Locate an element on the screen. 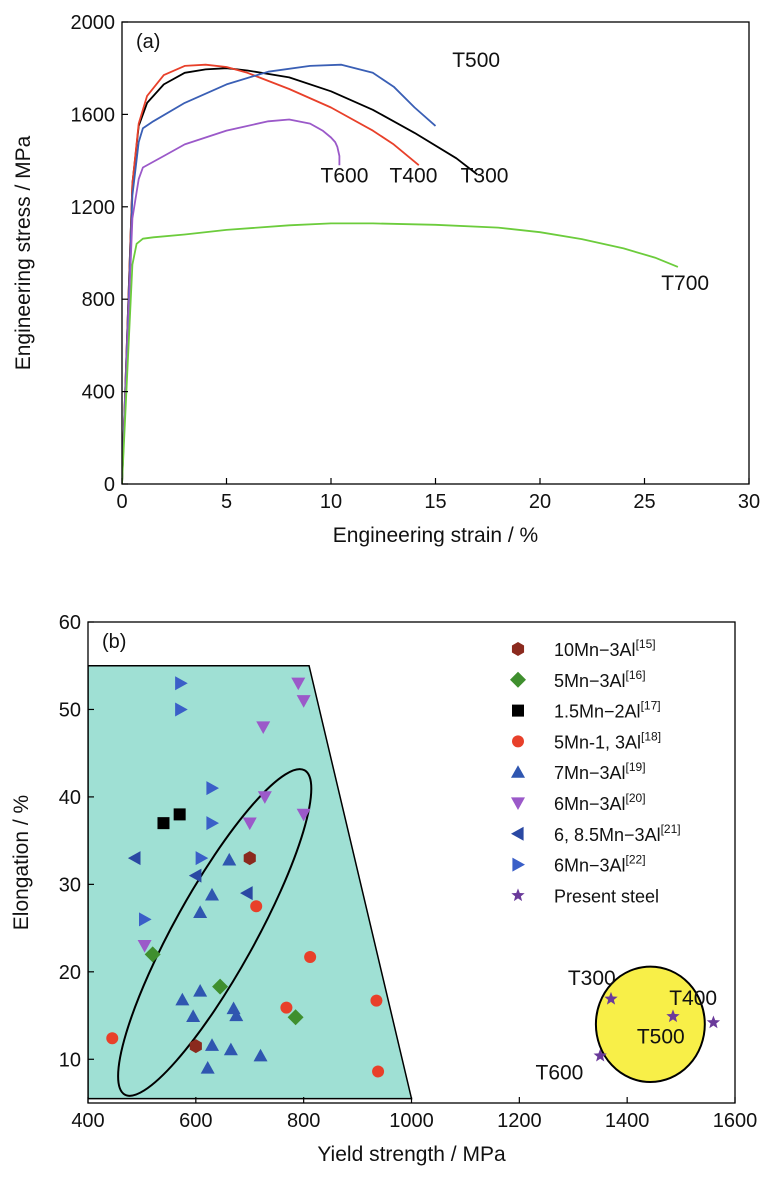 The image size is (768, 1189). x-axis-label: Yield strength / MPa is located at coordinates (411, 1154).